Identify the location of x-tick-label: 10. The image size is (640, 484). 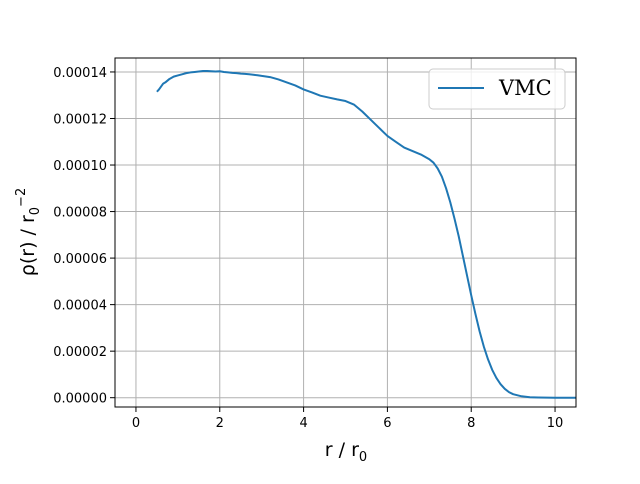
(555, 423).